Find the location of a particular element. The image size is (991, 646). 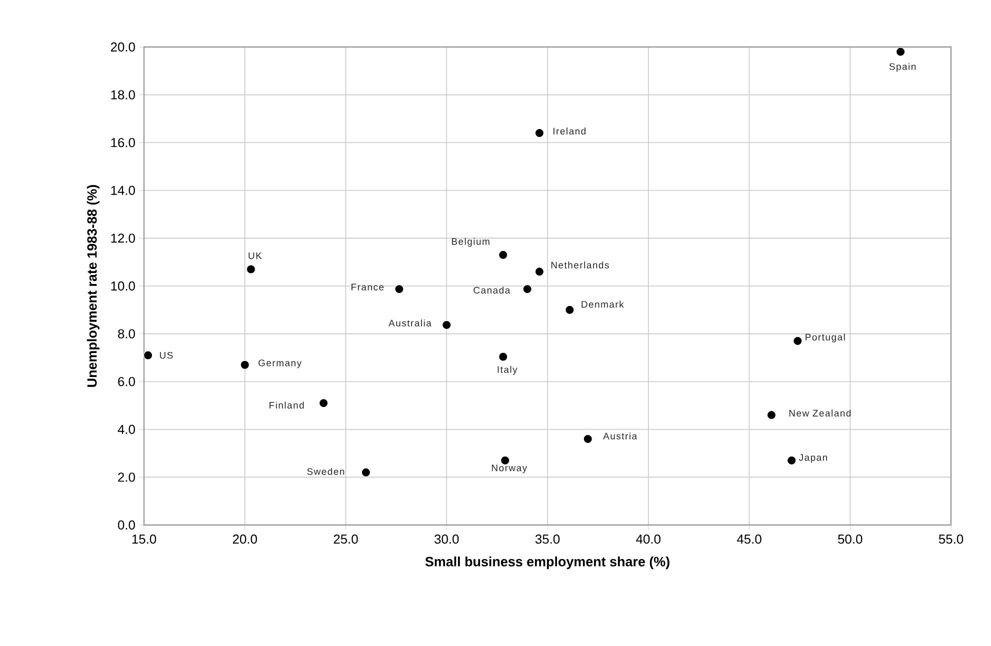

annotation: US is located at coordinates (166, 355).